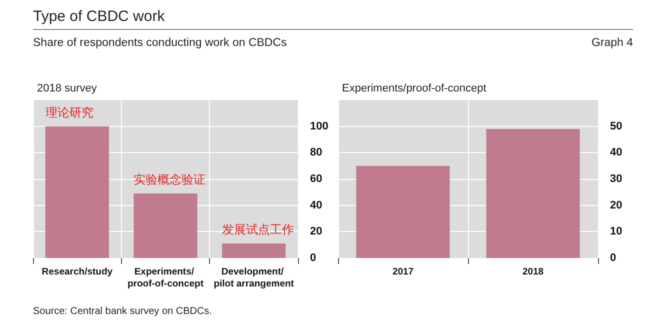 The image size is (660, 330). I want to click on y-tick-label: 60, so click(316, 179).